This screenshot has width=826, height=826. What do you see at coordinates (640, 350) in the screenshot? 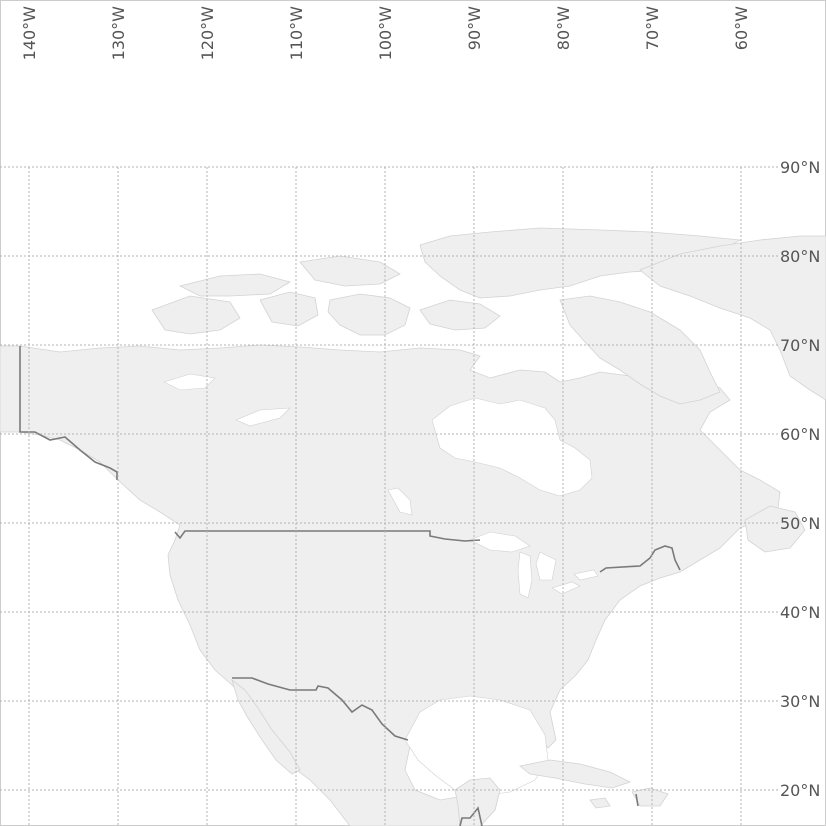
I see `arctic-island-baffin` at bounding box center [640, 350].